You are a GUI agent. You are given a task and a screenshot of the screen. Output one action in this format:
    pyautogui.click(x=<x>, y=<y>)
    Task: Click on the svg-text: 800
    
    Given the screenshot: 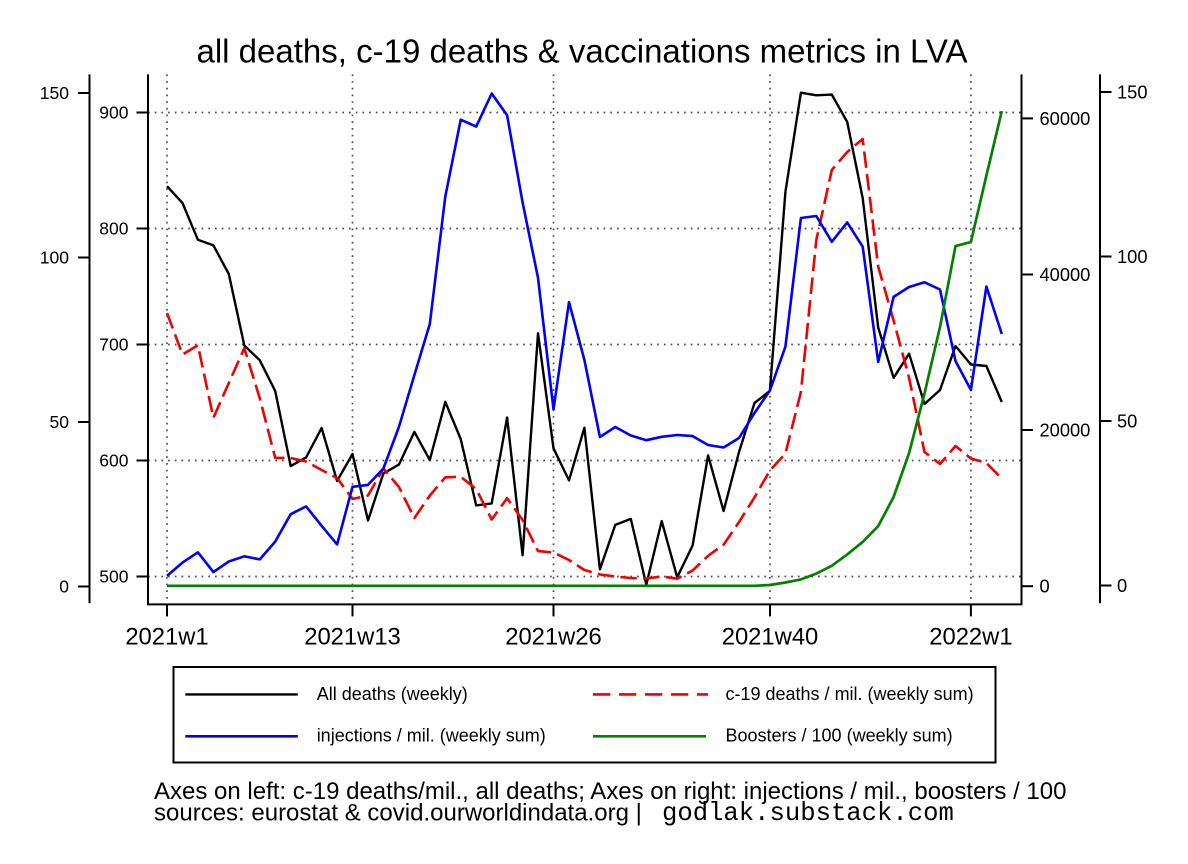 What is the action you would take?
    pyautogui.click(x=113, y=229)
    